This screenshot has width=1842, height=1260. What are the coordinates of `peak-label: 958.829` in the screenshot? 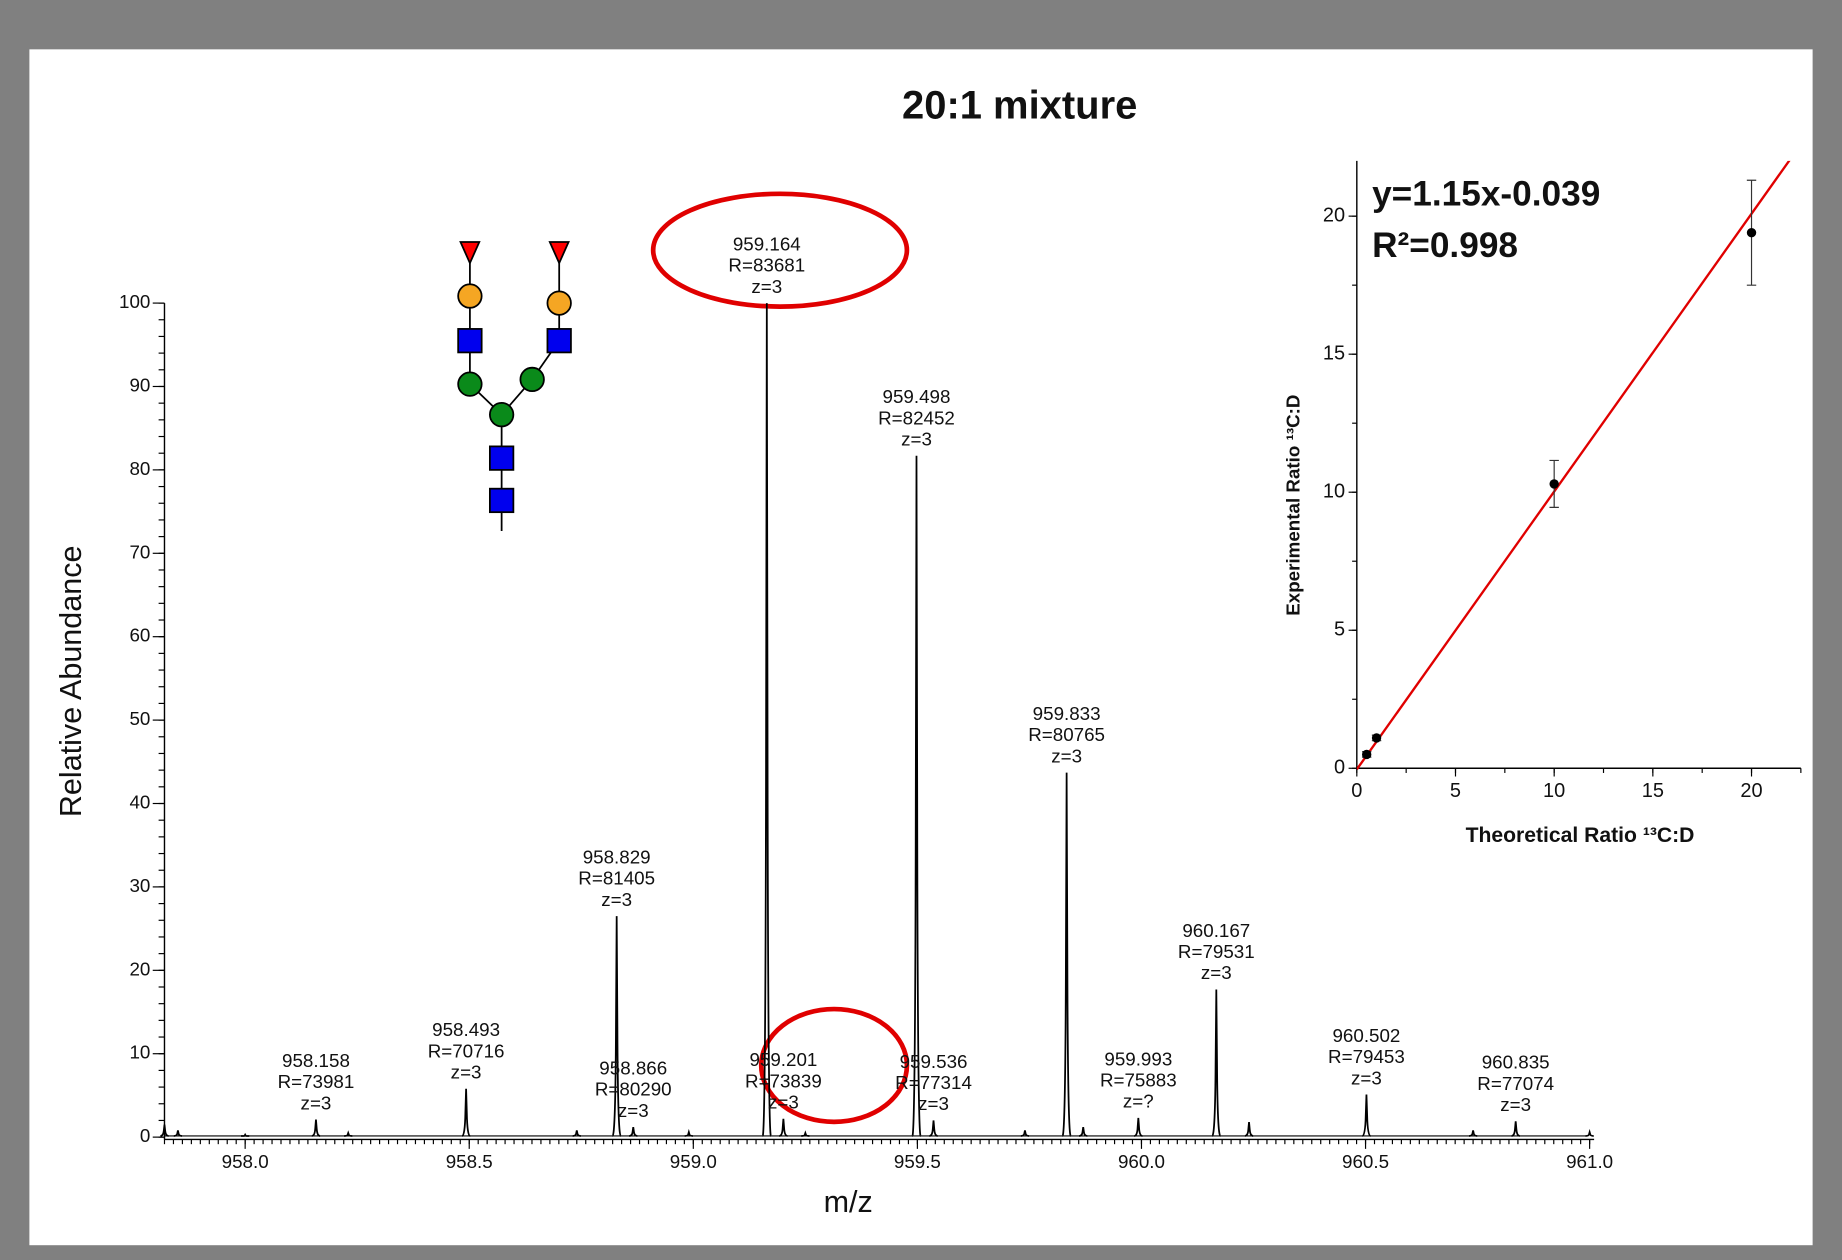 It's located at (617, 857).